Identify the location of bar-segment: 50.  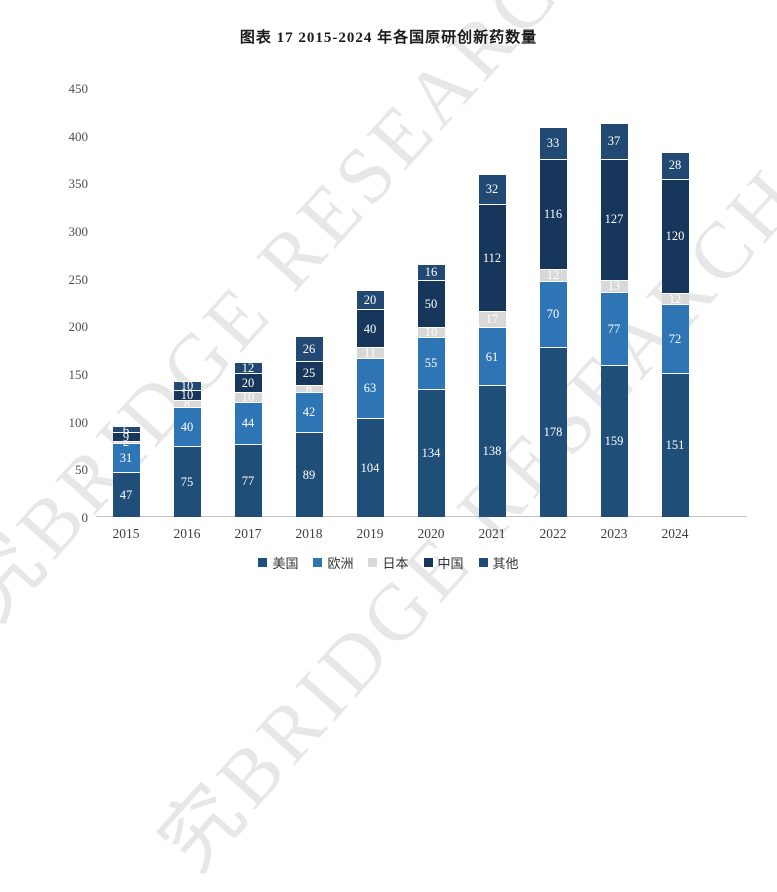
(431, 303).